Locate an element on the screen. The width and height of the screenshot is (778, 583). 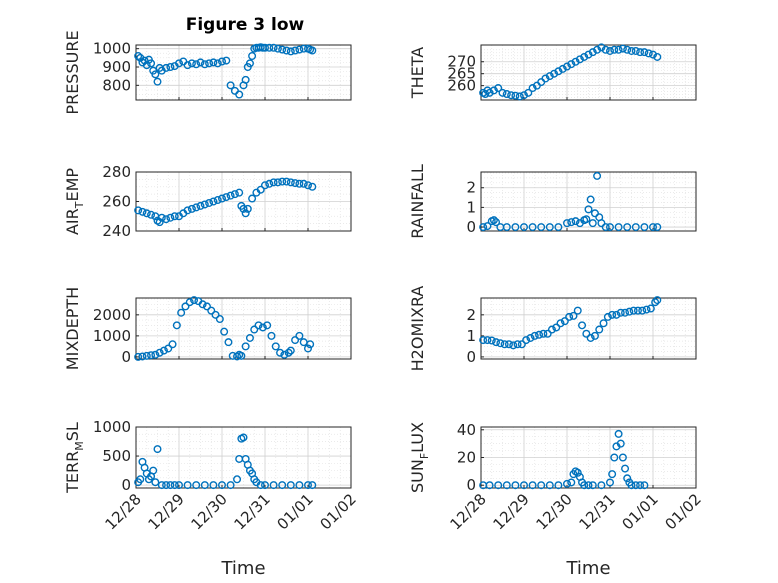
y-tick-label: 800 is located at coordinates (116, 85).